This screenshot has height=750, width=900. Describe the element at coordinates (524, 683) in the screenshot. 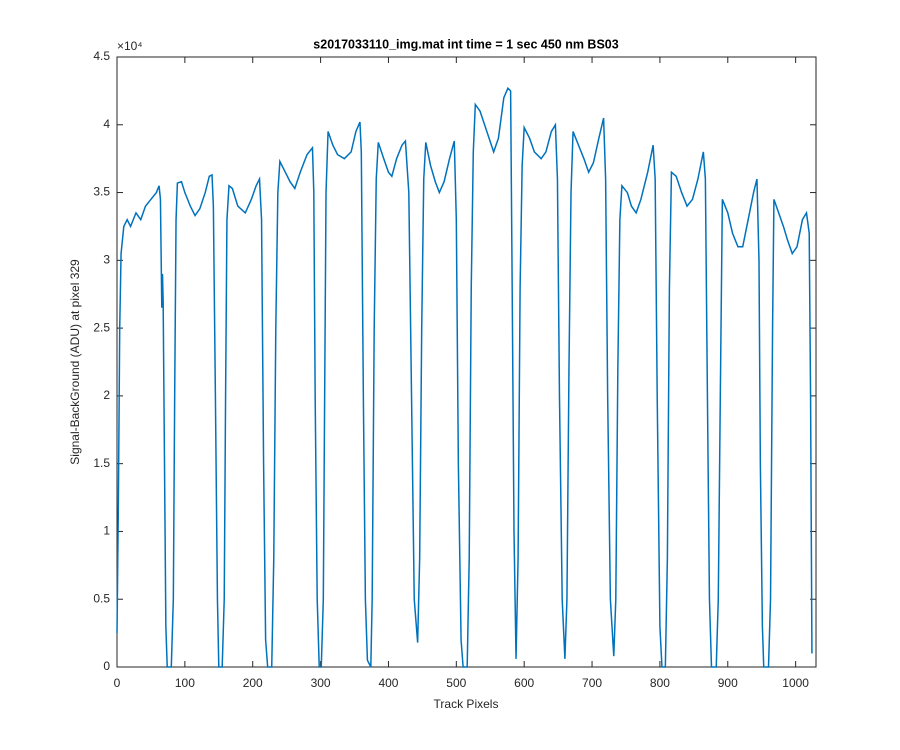

I see `x-tick-label: 600` at that location.